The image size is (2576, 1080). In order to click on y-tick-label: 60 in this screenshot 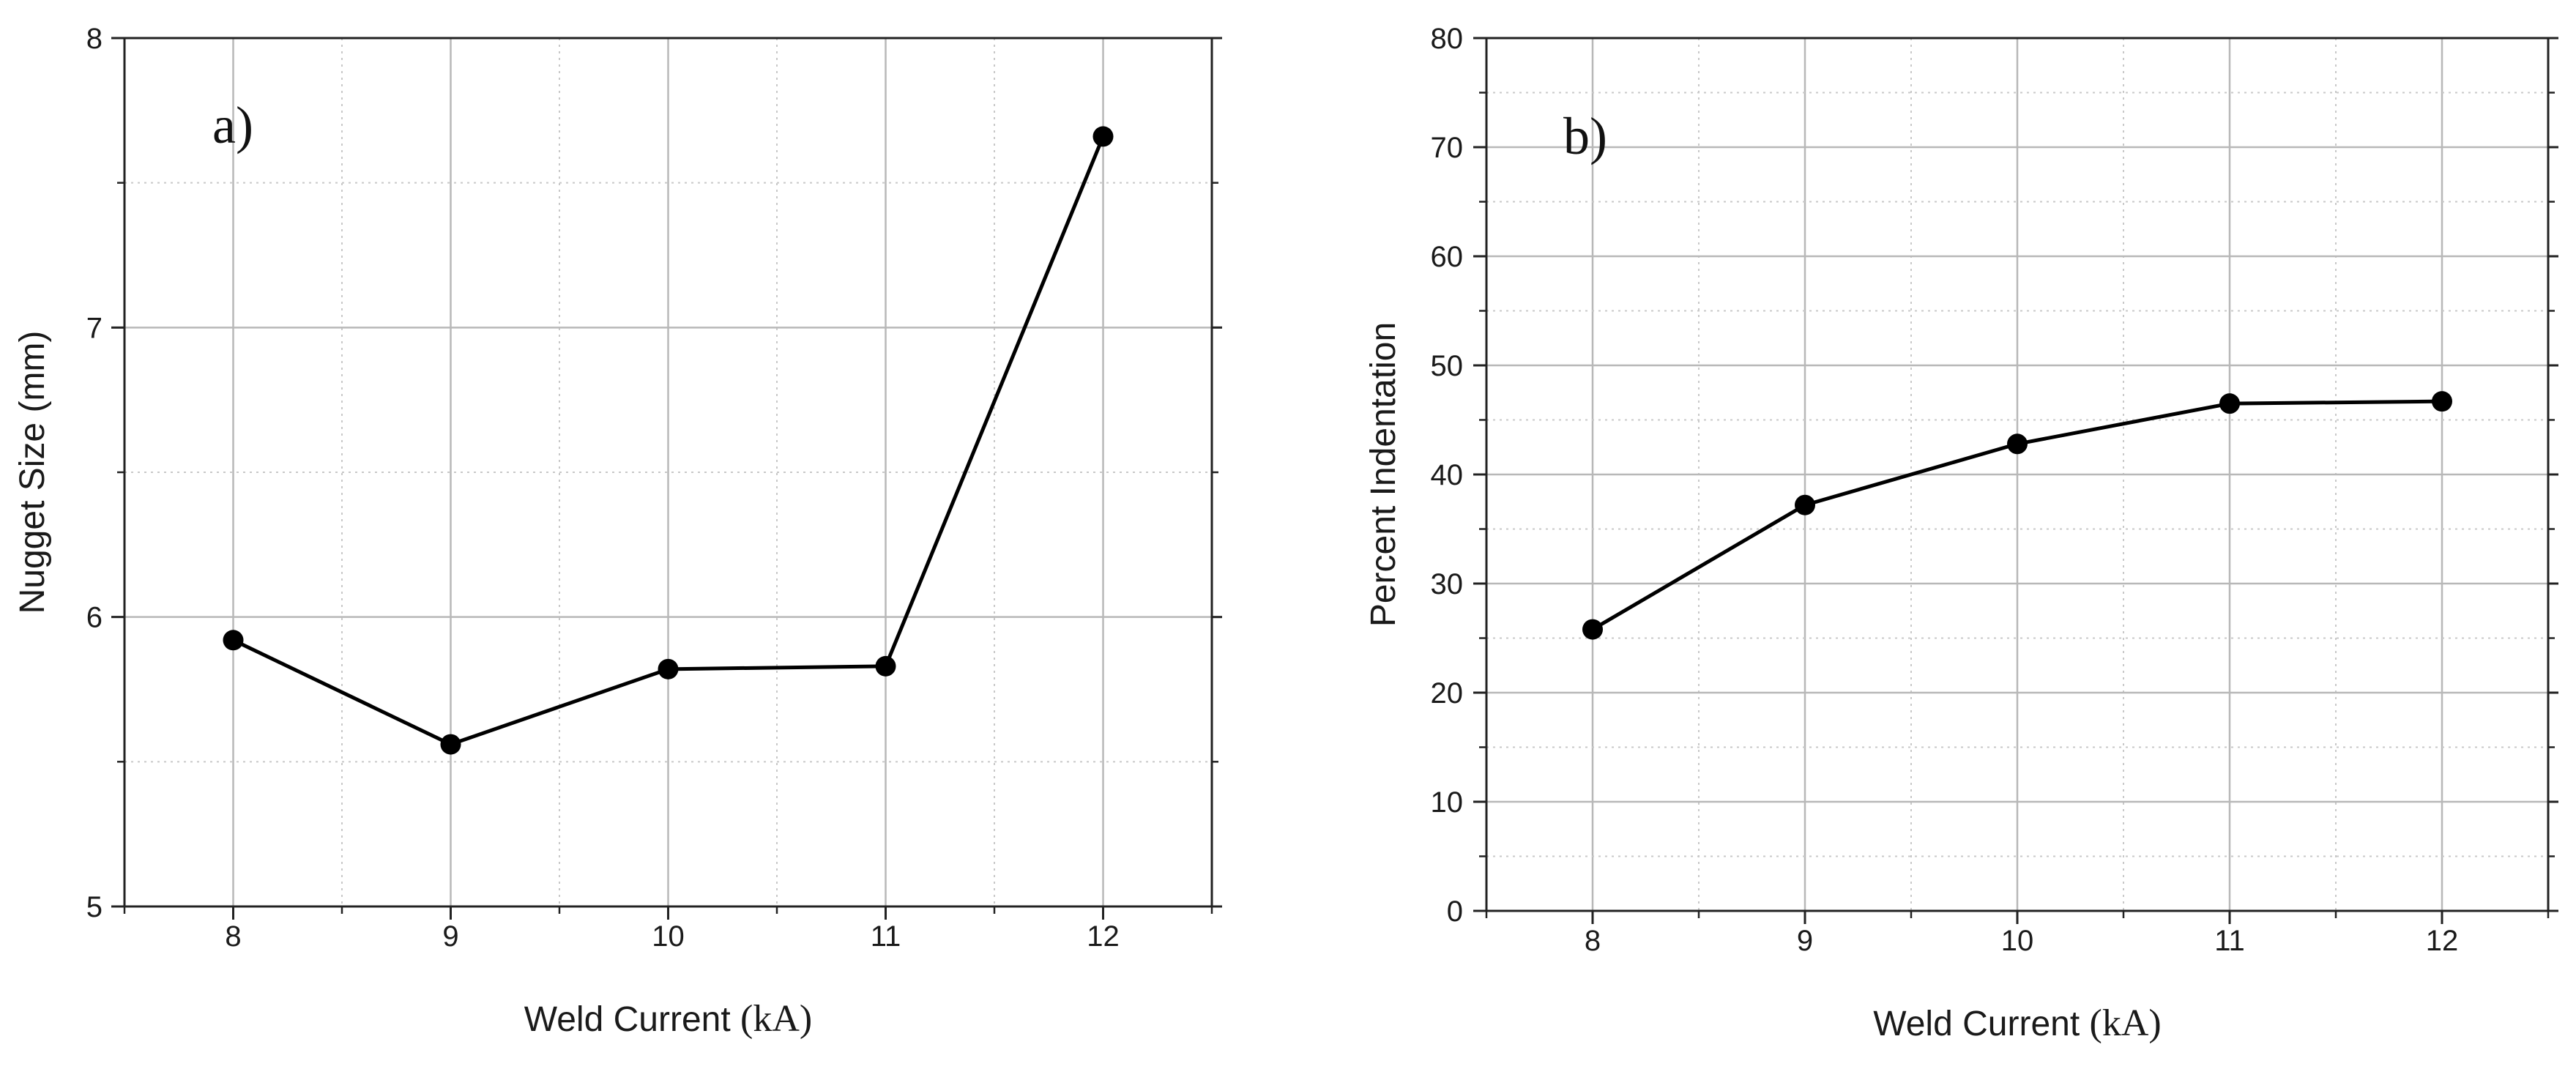, I will do `click(1447, 257)`.